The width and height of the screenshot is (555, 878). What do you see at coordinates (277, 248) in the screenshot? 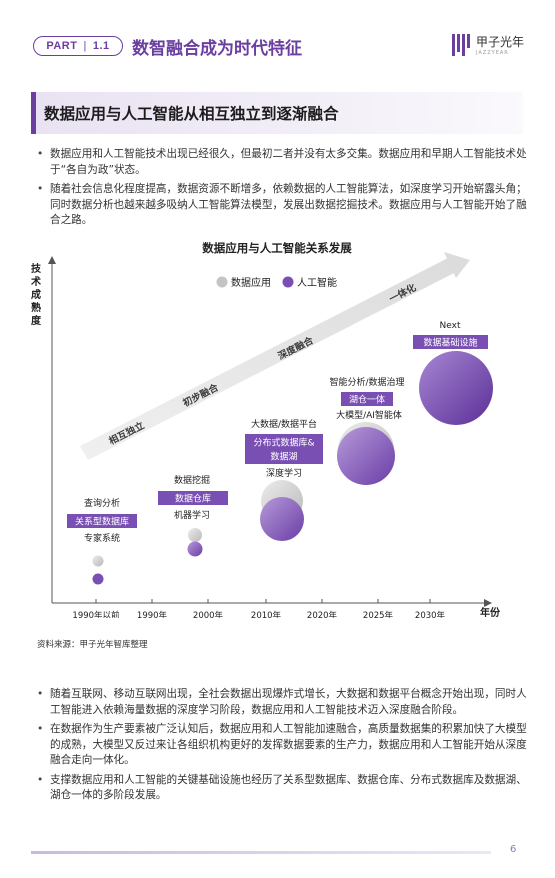
I see `chart-title: 数据应用与人工智能关系发展` at bounding box center [277, 248].